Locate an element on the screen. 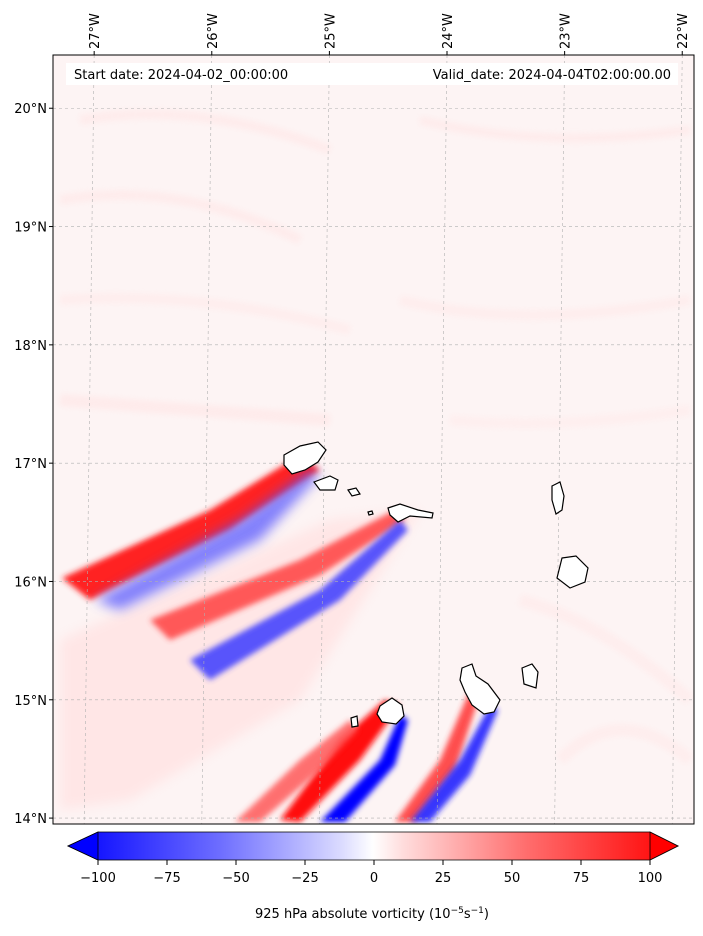 Image resolution: width=703 pixels, height=936 pixels. streak-d-blue is located at coordinates (454, 763).